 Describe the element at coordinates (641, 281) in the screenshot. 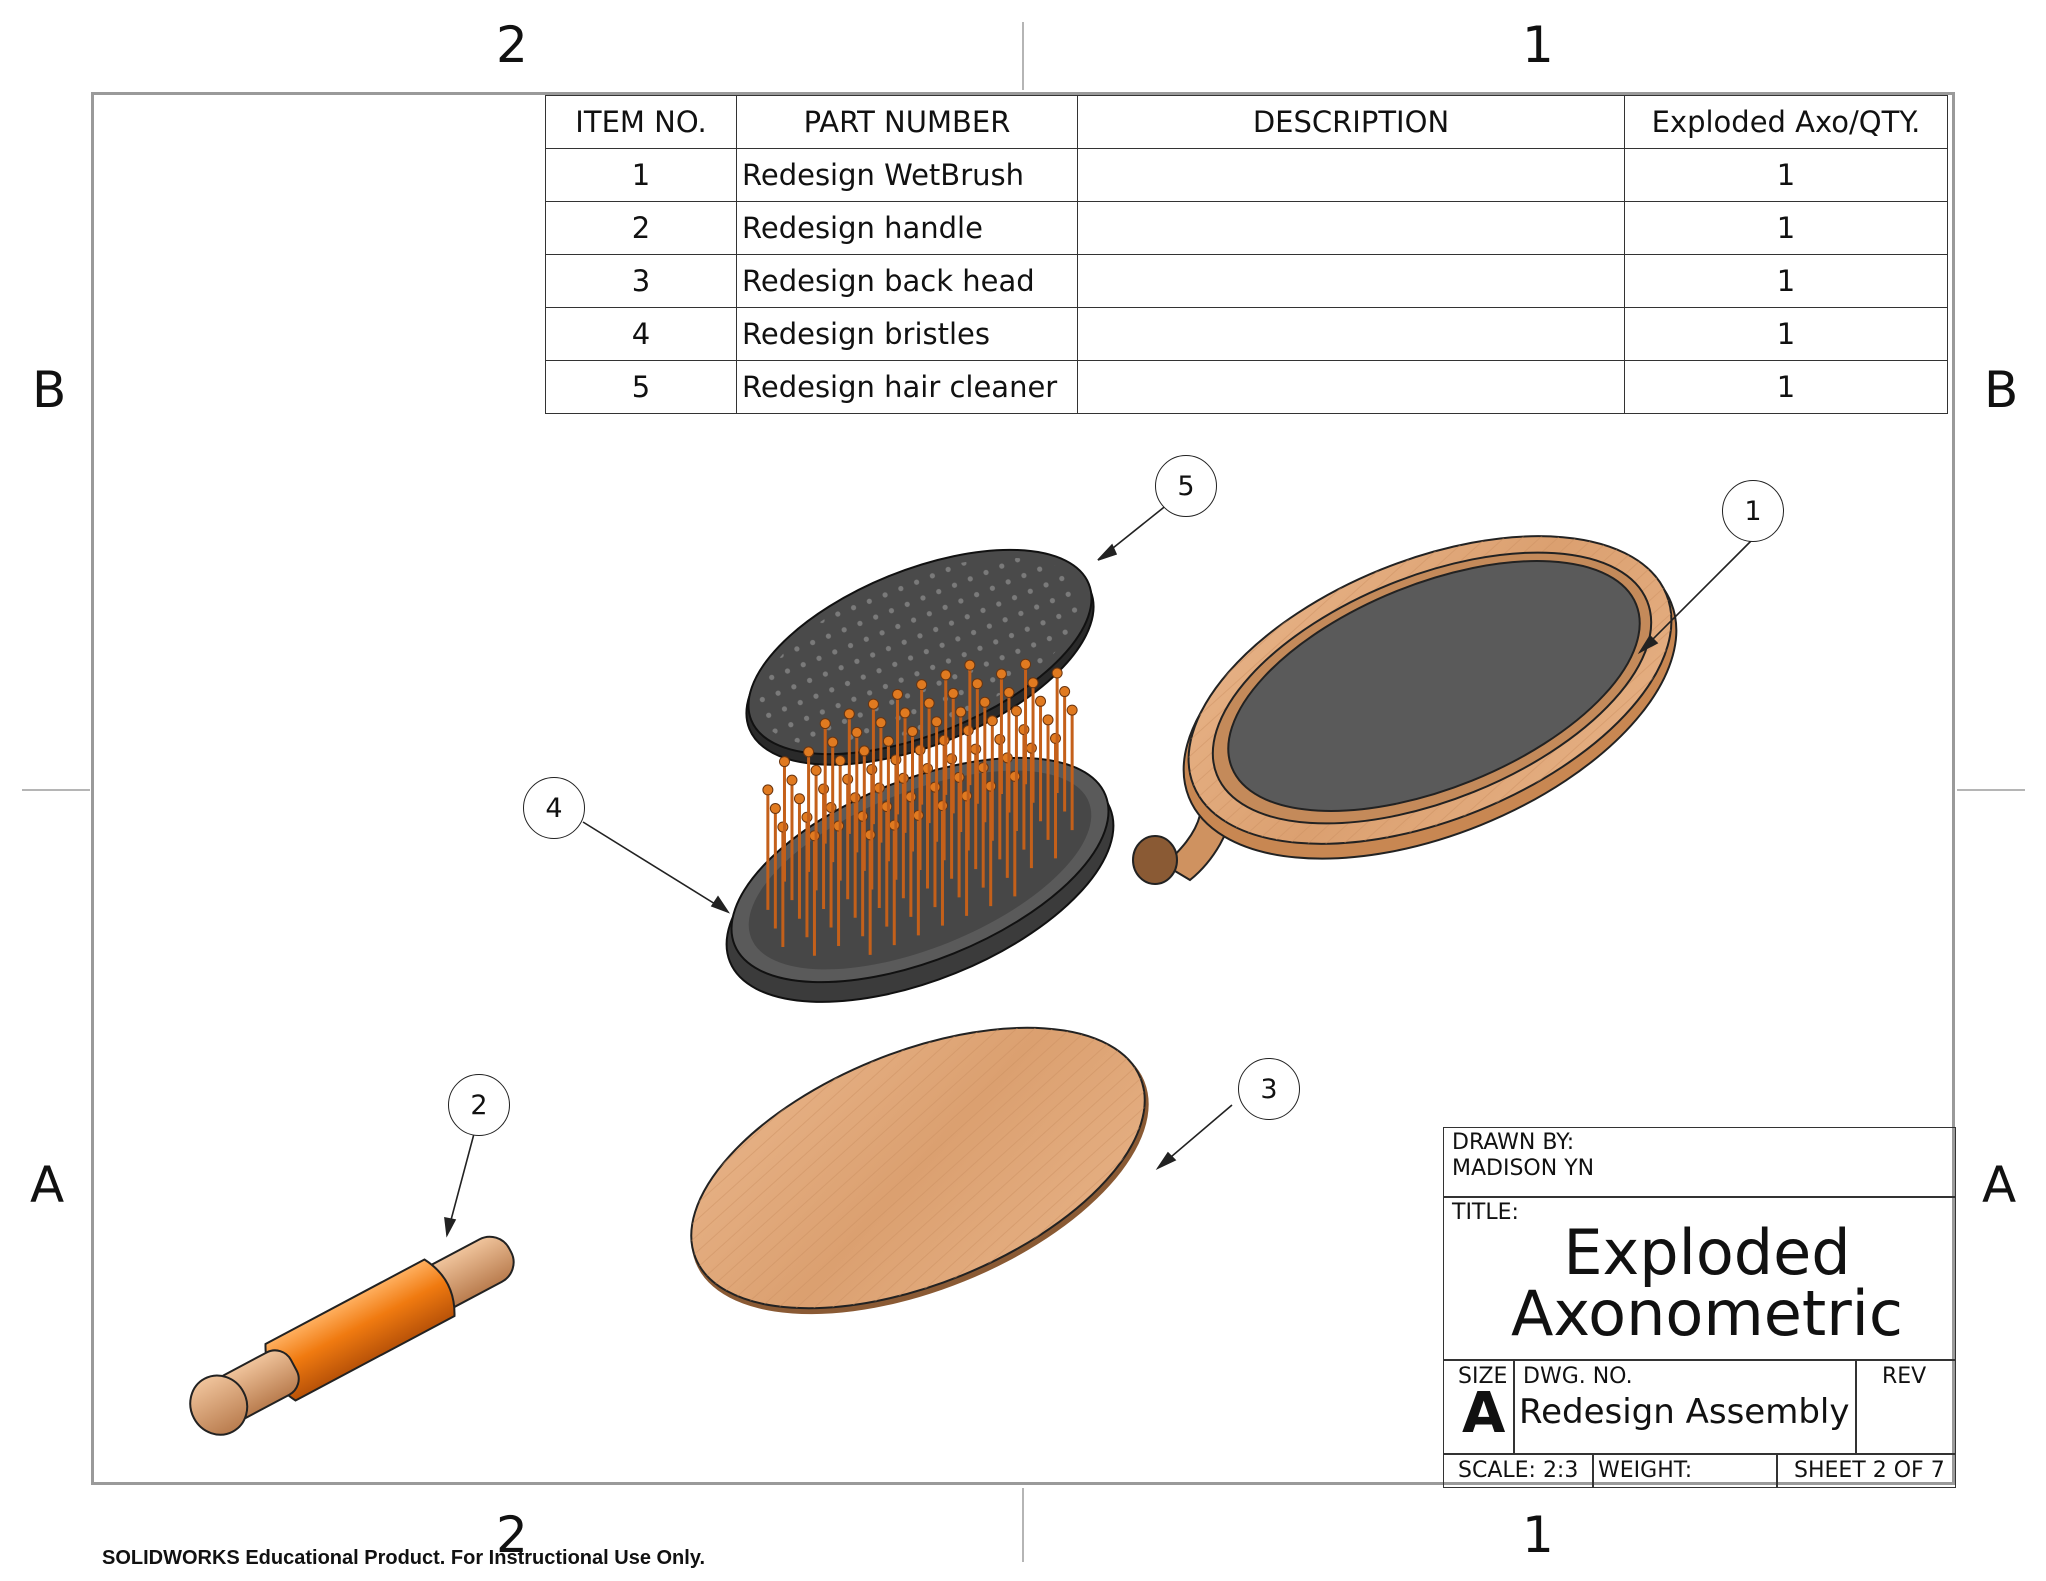

I see `bom-item-no: 3` at that location.